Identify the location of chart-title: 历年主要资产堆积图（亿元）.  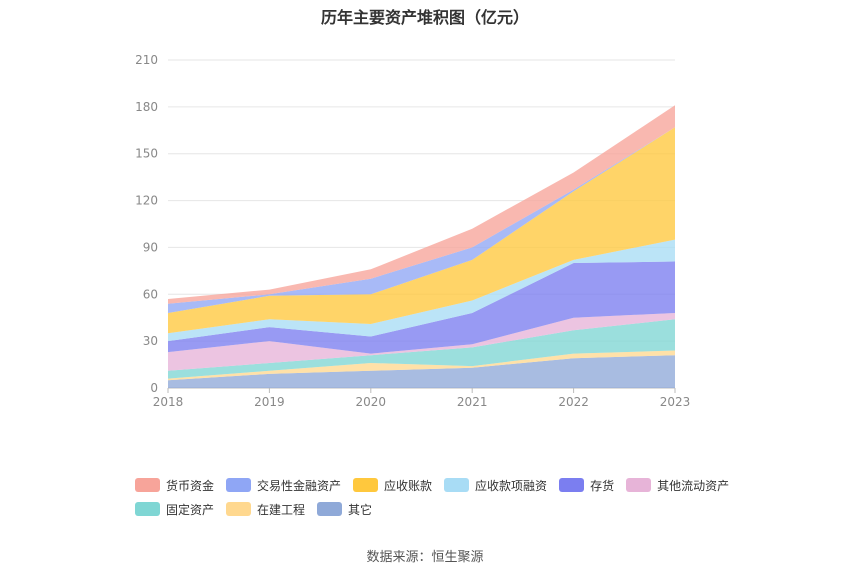
(424, 17).